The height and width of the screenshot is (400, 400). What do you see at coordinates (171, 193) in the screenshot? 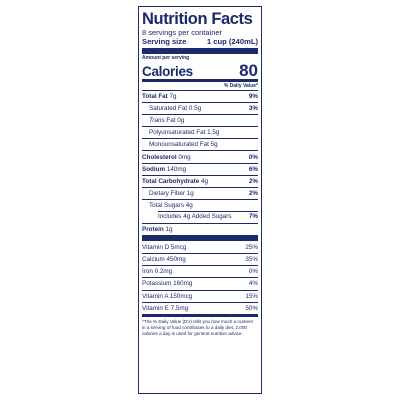
I see `nutrient-name: Dietary Fiber 1g` at bounding box center [171, 193].